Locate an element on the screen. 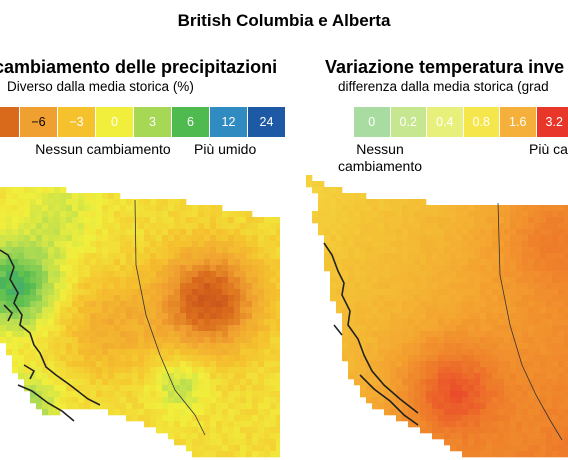 This screenshot has height=460, width=568. temp-legend-no-change-label: Nessun cambiamento is located at coordinates (380, 157).